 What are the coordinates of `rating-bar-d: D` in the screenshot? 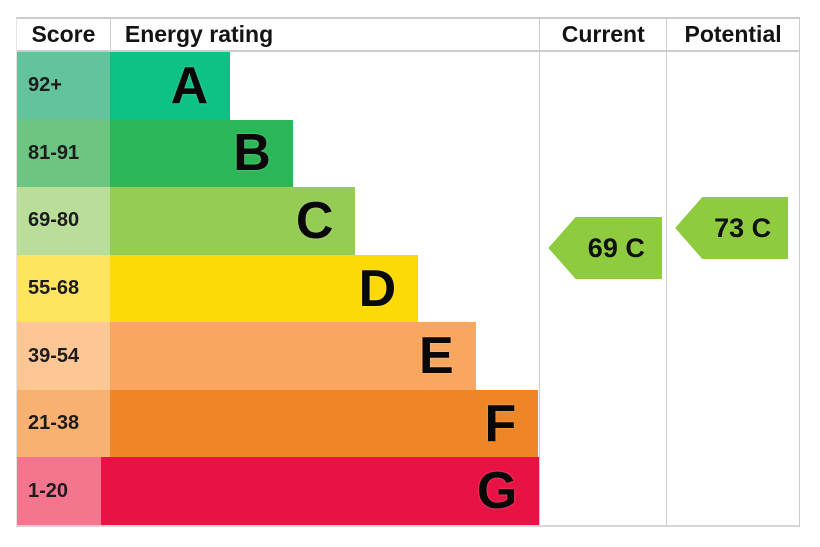 It's located at (264, 288).